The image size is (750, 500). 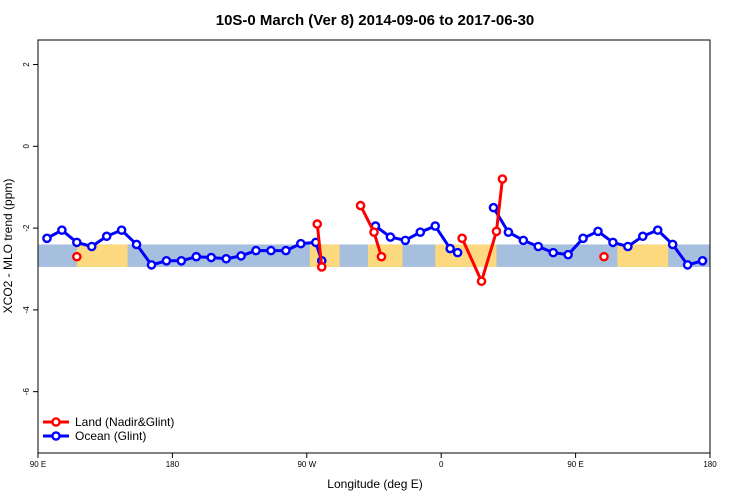 I want to click on y-axis-label: XCO2 - MLO trend (ppm), so click(x=8, y=246).